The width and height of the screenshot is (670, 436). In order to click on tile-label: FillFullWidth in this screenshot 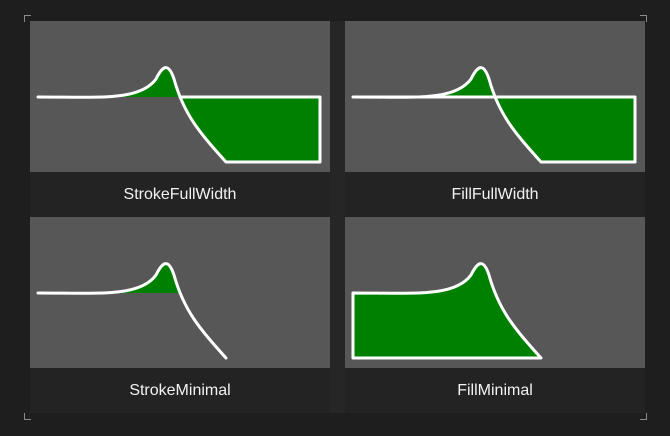, I will do `click(495, 194)`.